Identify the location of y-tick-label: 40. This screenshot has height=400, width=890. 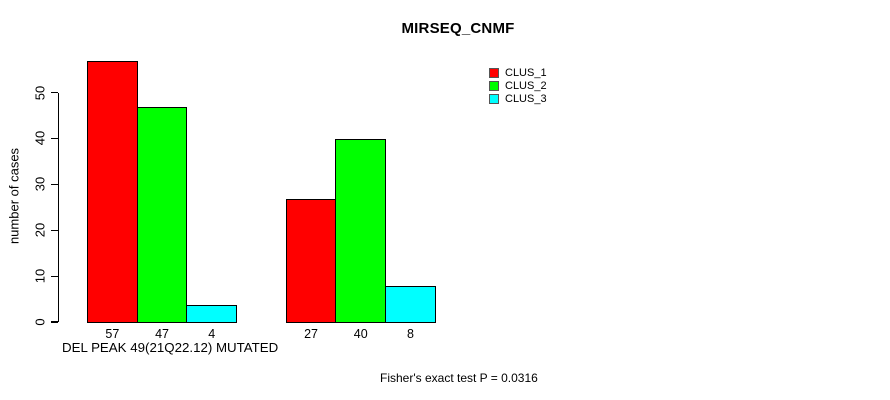
(40, 138).